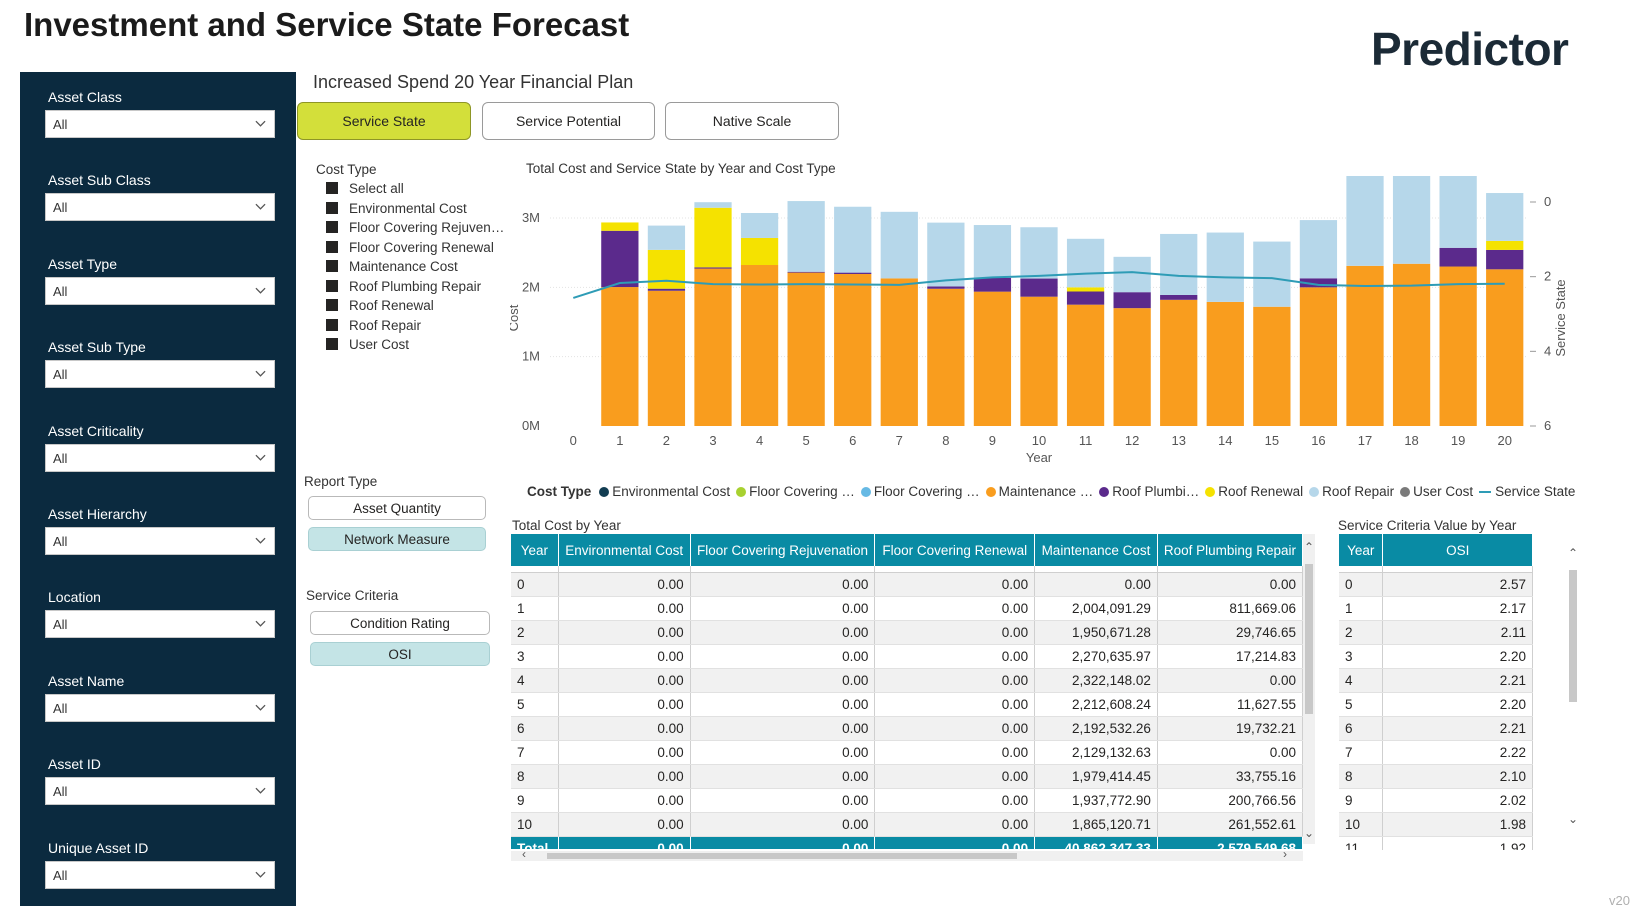  What do you see at coordinates (1436, 680) in the screenshot?
I see `table-row: 4 2.21` at bounding box center [1436, 680].